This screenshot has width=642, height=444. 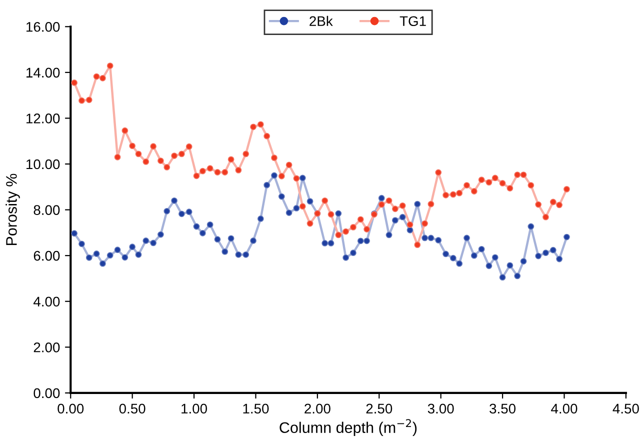 What do you see at coordinates (413, 21) in the screenshot?
I see `legend-label: TG1` at bounding box center [413, 21].